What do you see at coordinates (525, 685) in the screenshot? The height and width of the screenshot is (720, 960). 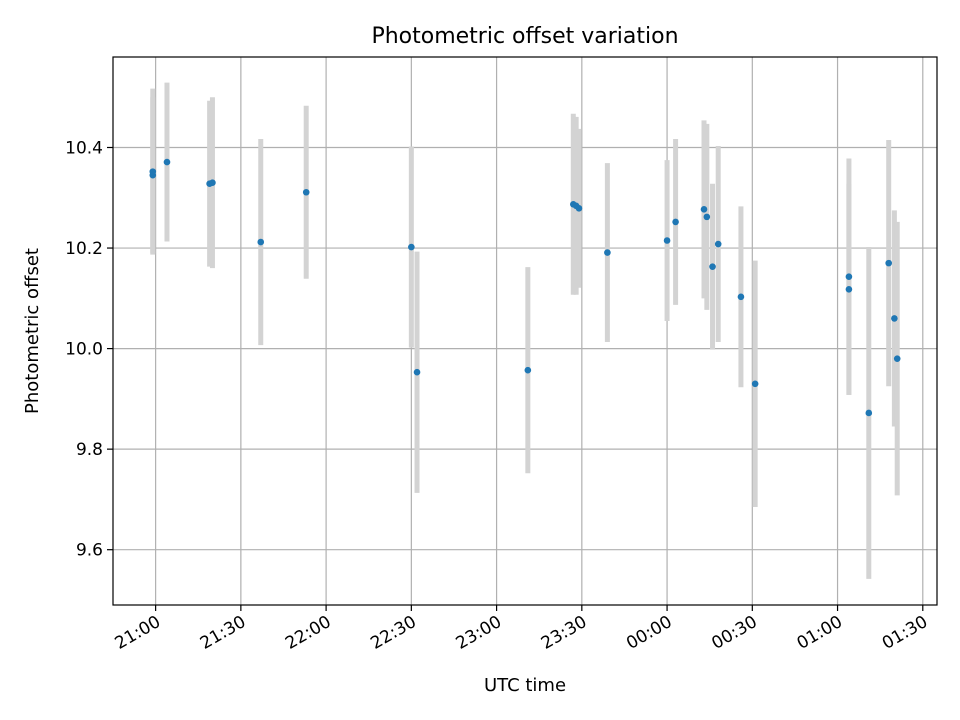 I see `x-axis-label: UTC time` at bounding box center [525, 685].